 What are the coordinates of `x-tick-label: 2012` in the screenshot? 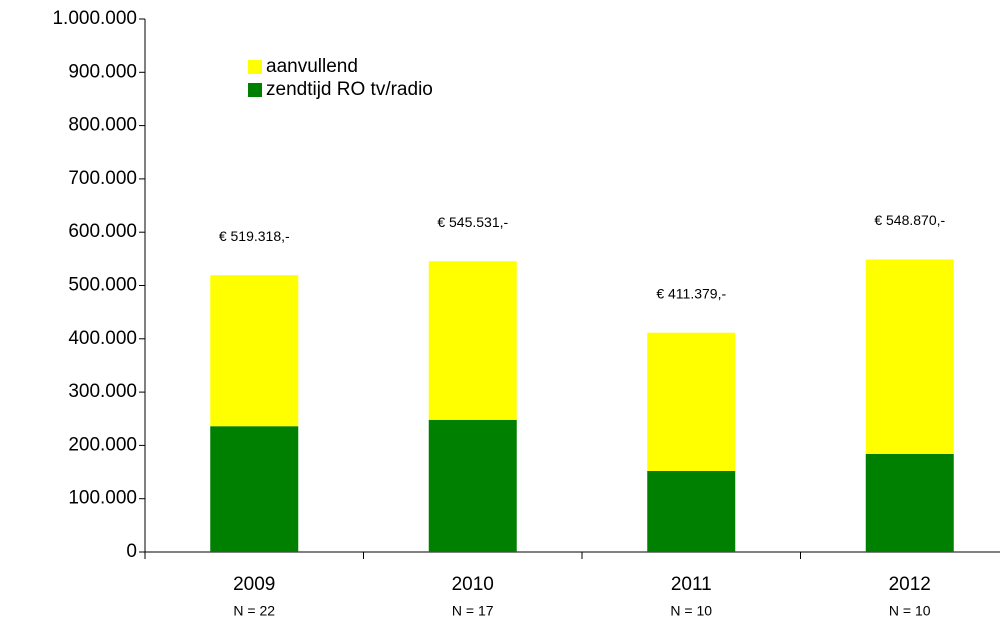 It's located at (910, 584).